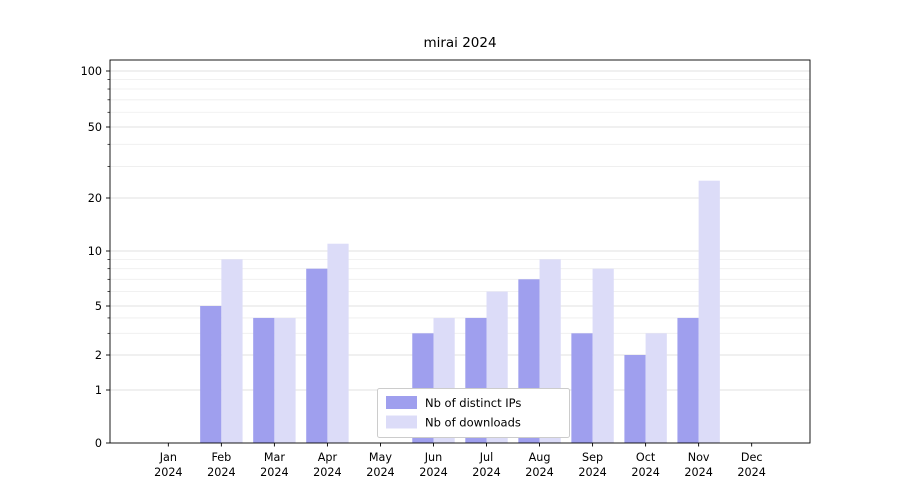 The height and width of the screenshot is (504, 900). What do you see at coordinates (540, 457) in the screenshot?
I see `x-tick-label-month: Aug` at bounding box center [540, 457].